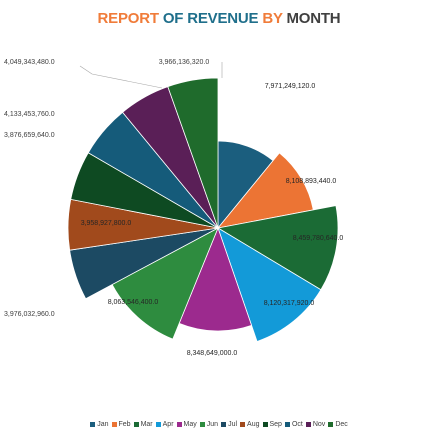  I want to click on chart-title: REPORT OF REVENUE BY MONTH, so click(219, 18).